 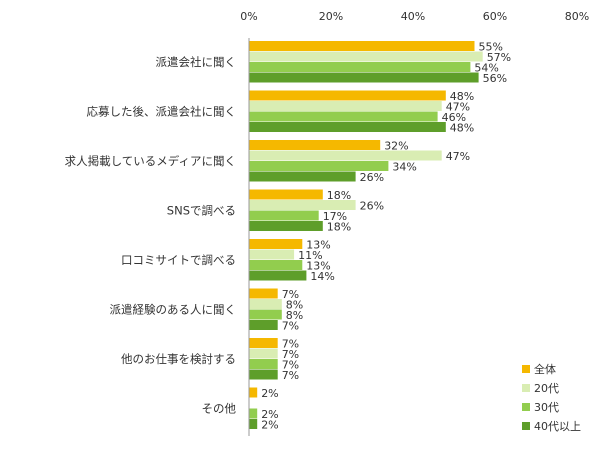 What do you see at coordinates (546, 388) in the screenshot?
I see `legend-label: 20代` at bounding box center [546, 388].